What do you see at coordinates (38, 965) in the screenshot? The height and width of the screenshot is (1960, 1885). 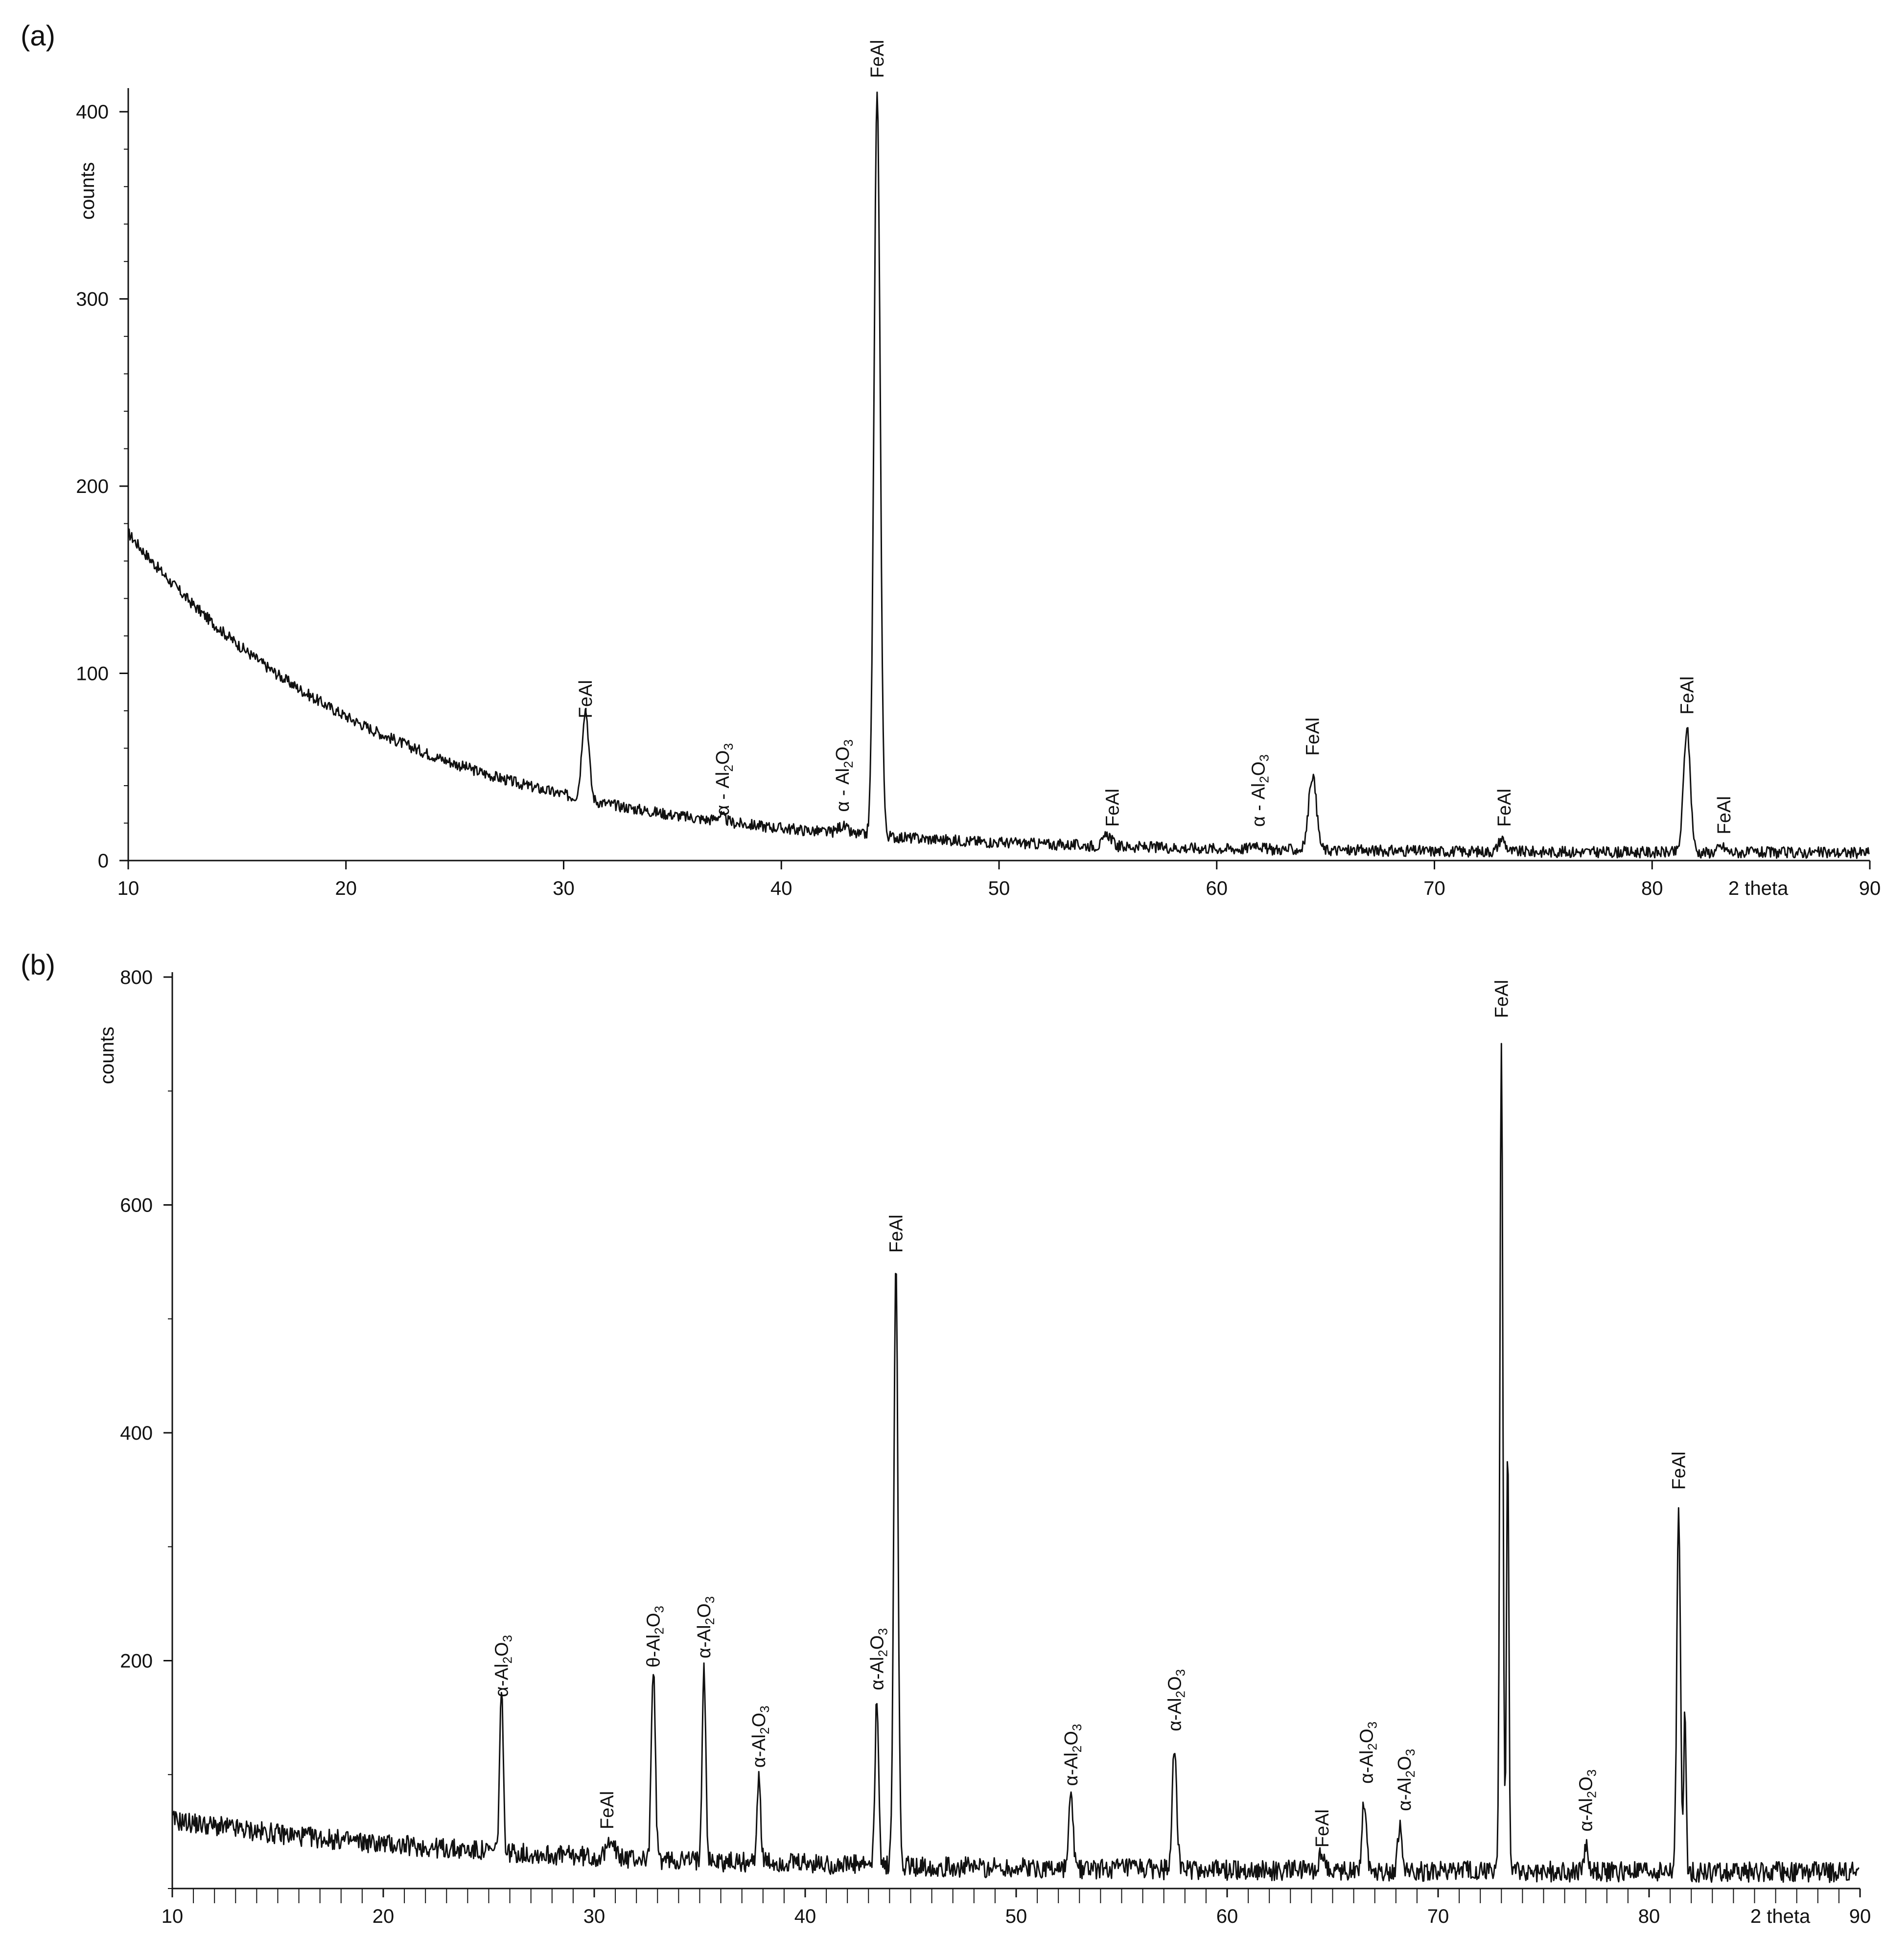 I see `panel-label-b: (b)` at bounding box center [38, 965].